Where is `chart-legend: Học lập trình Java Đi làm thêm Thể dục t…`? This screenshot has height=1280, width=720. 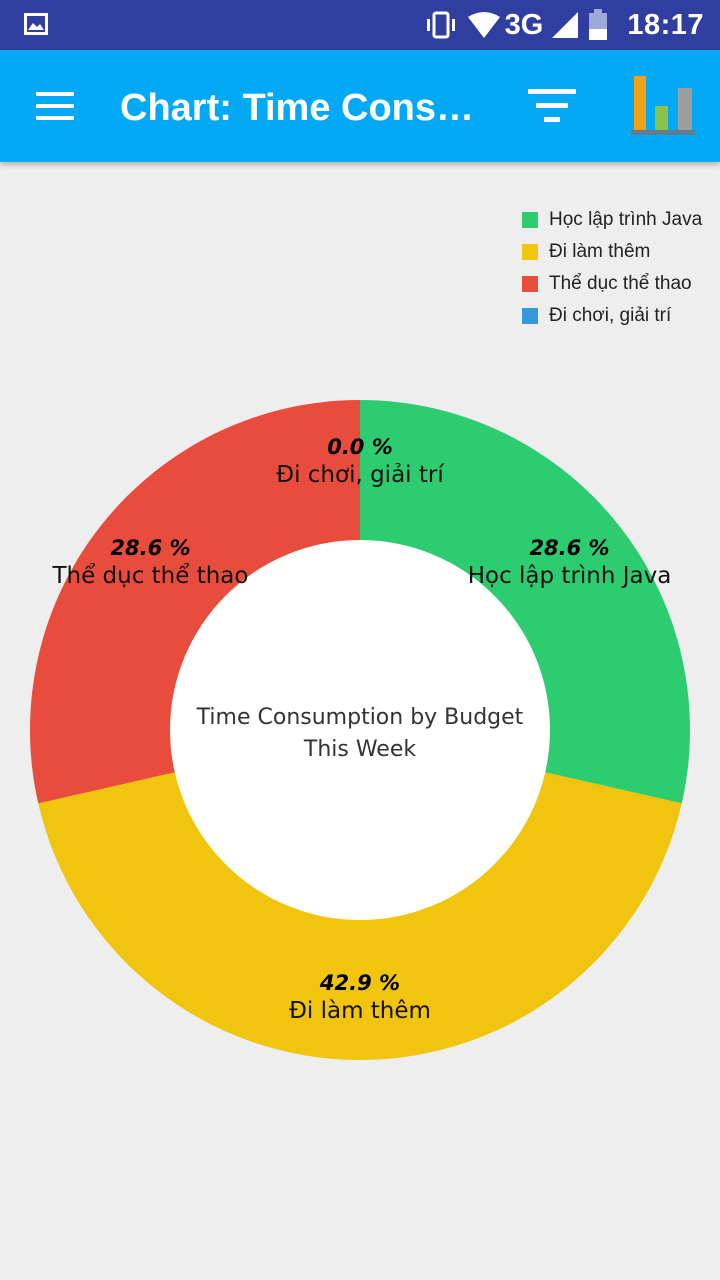 chart-legend: Học lập trình Java Đi làm thêm Thể dục t… is located at coordinates (612, 268).